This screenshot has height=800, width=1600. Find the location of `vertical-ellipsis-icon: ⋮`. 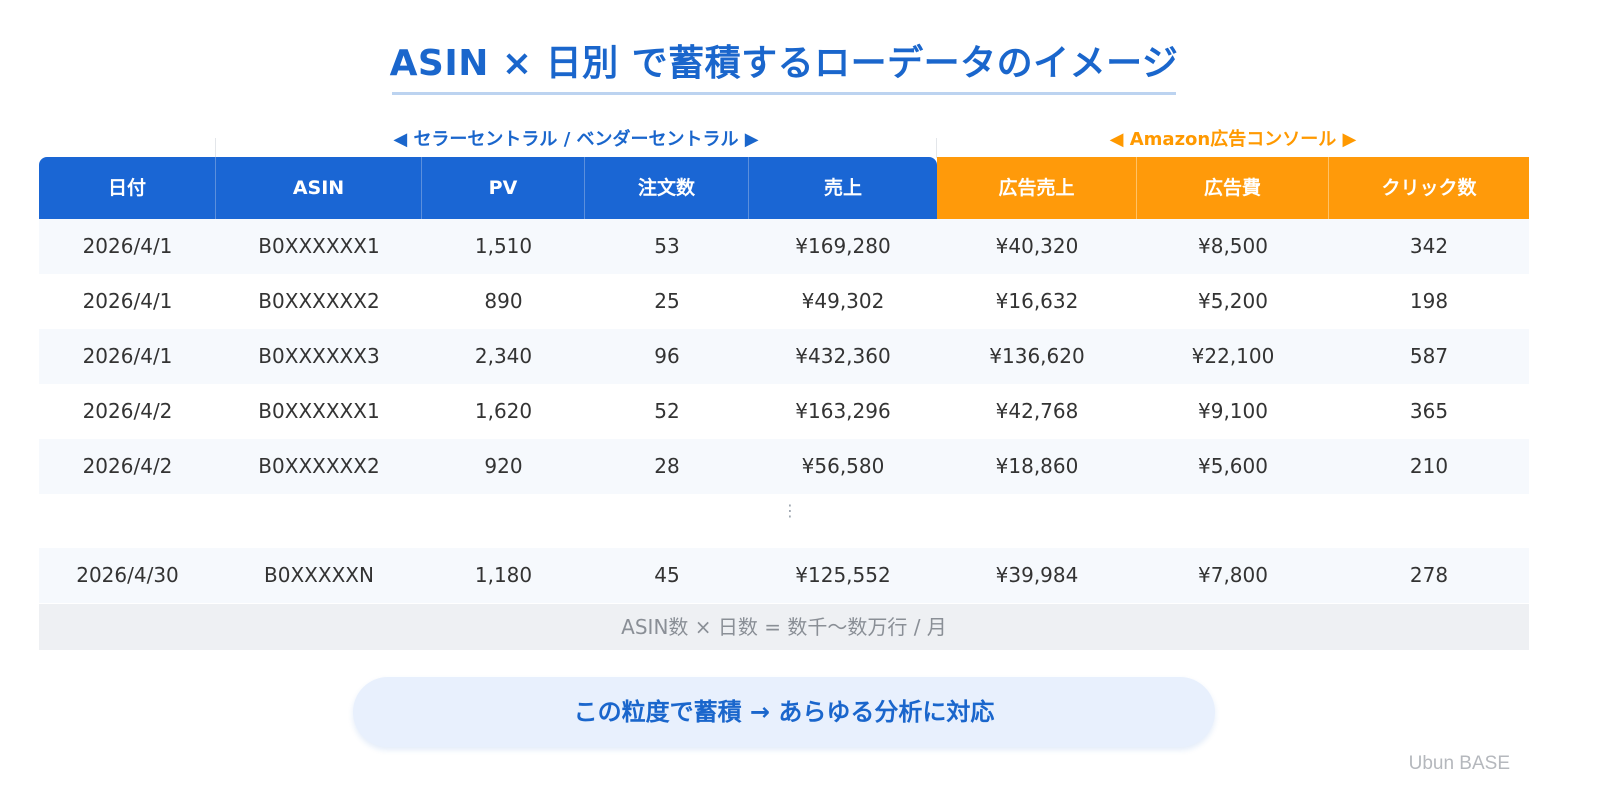

vertical-ellipsis-icon: ⋮ is located at coordinates (790, 510).